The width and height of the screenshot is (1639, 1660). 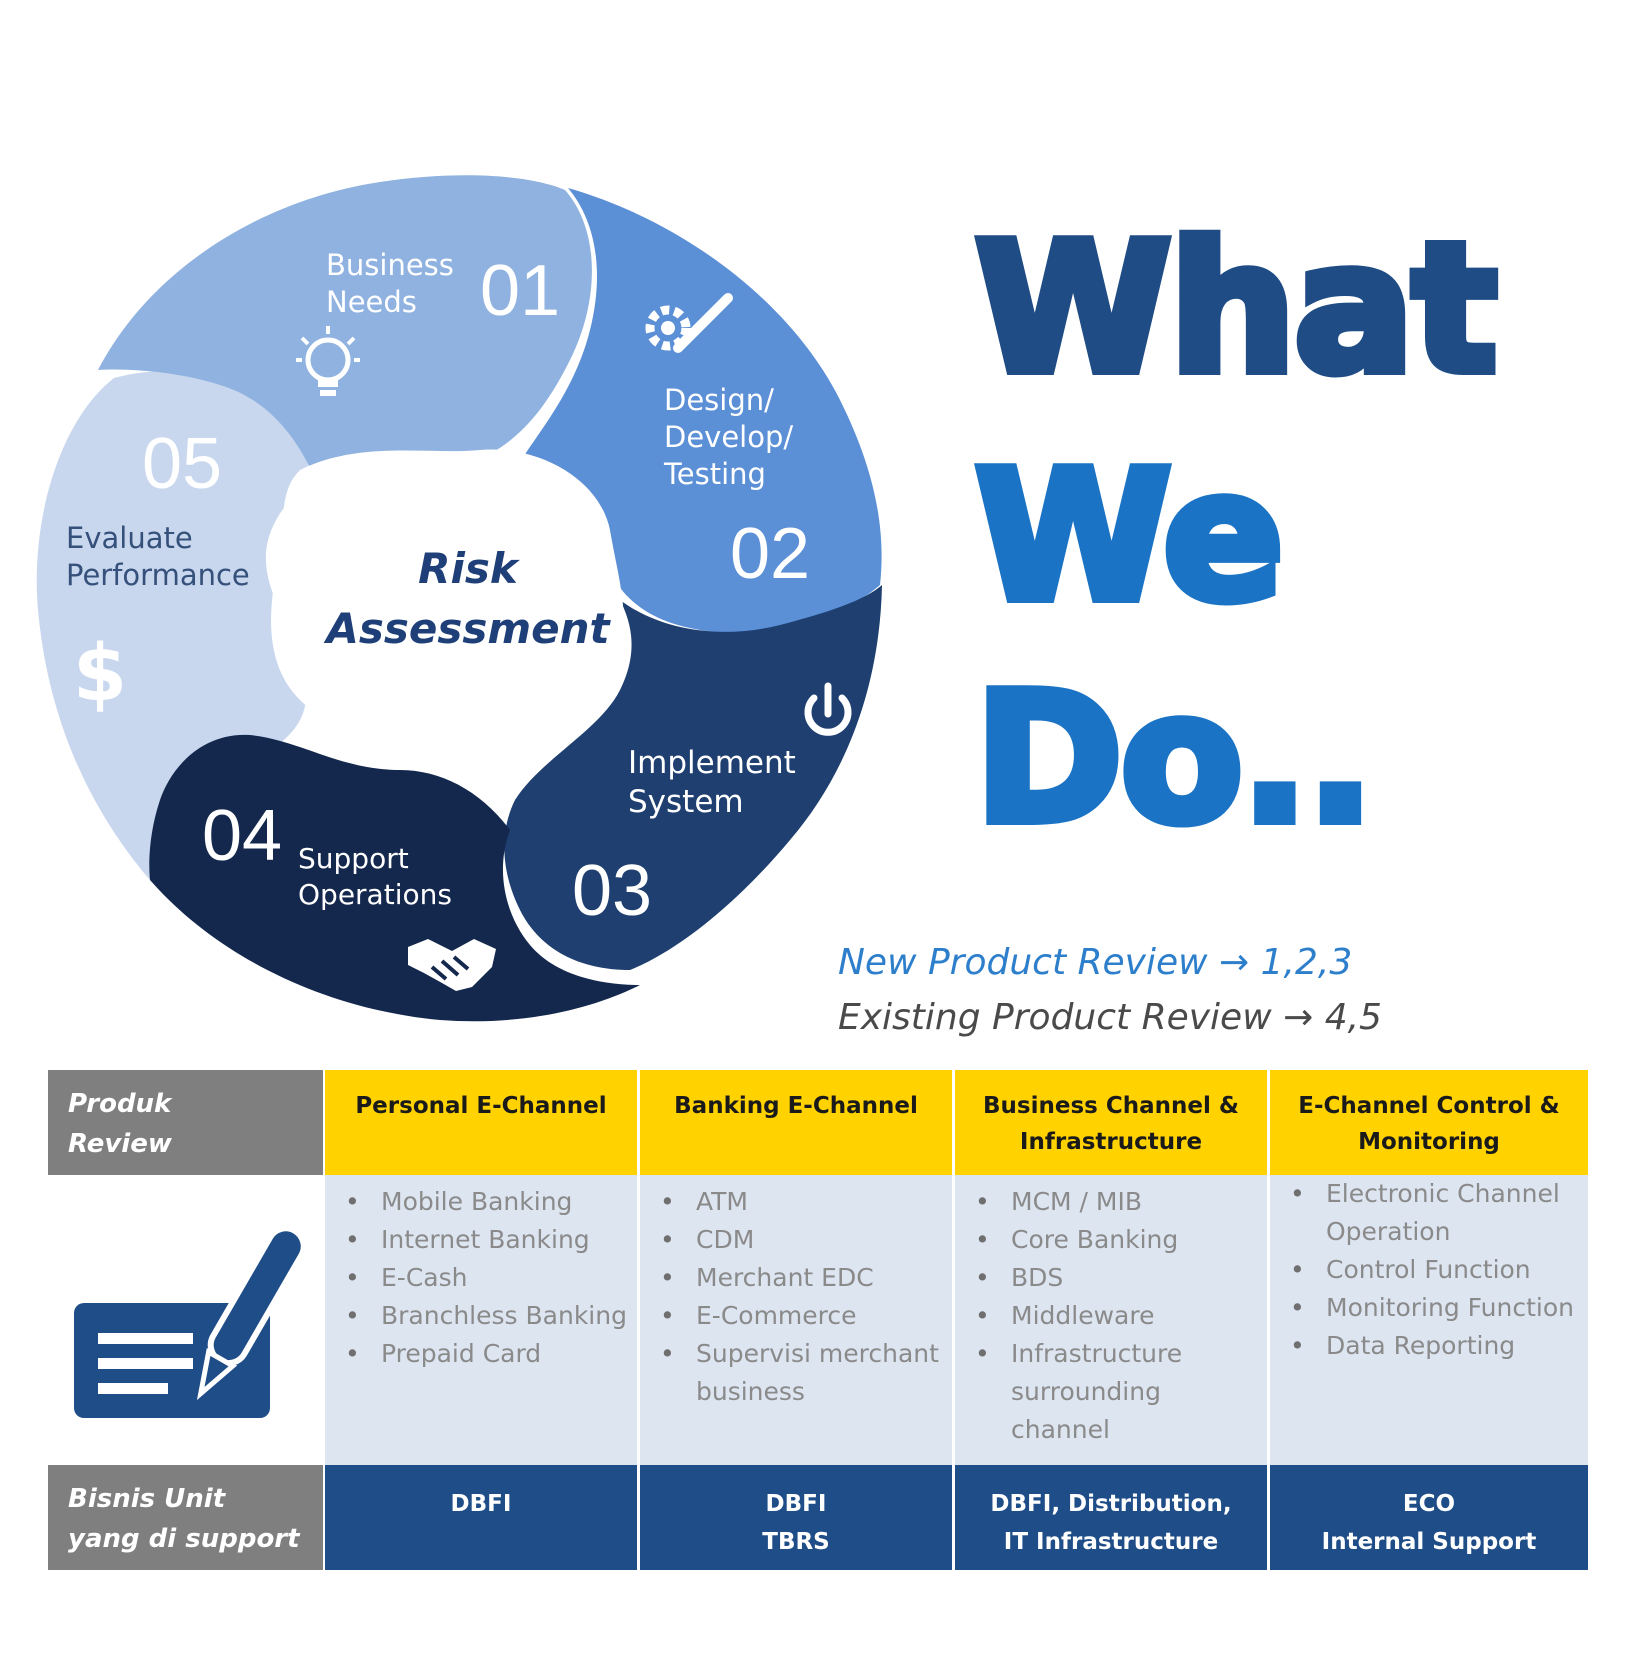 What do you see at coordinates (1129, 536) in the screenshot?
I see `headline-we: We` at bounding box center [1129, 536].